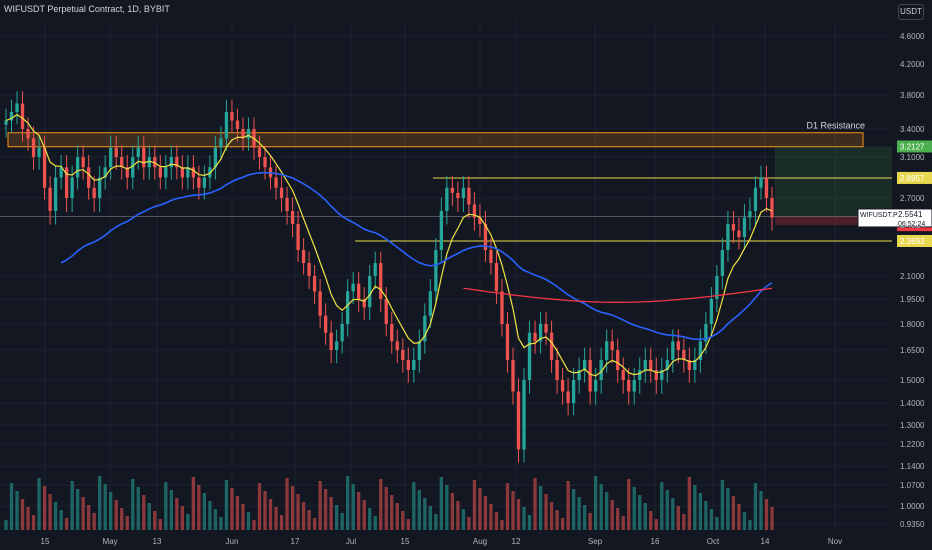 The image size is (932, 550). Describe the element at coordinates (910, 214) in the screenshot. I see `current-price-label: 2.5541` at that location.